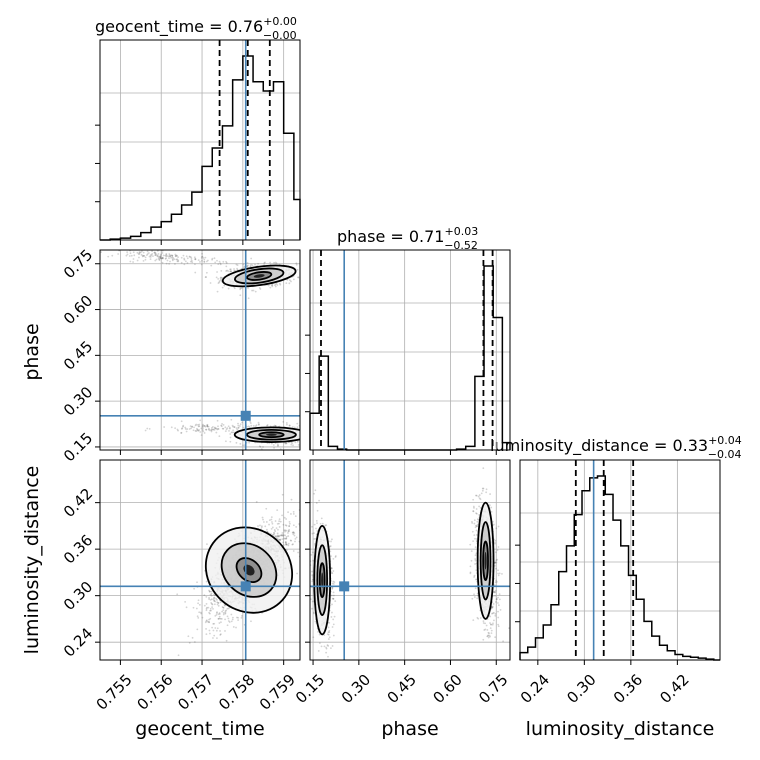  What do you see at coordinates (618, 583) in the screenshot?
I see `hist-panel-luminosity-distance: 0.24 0.30 0.36 0.42` at bounding box center [618, 583].